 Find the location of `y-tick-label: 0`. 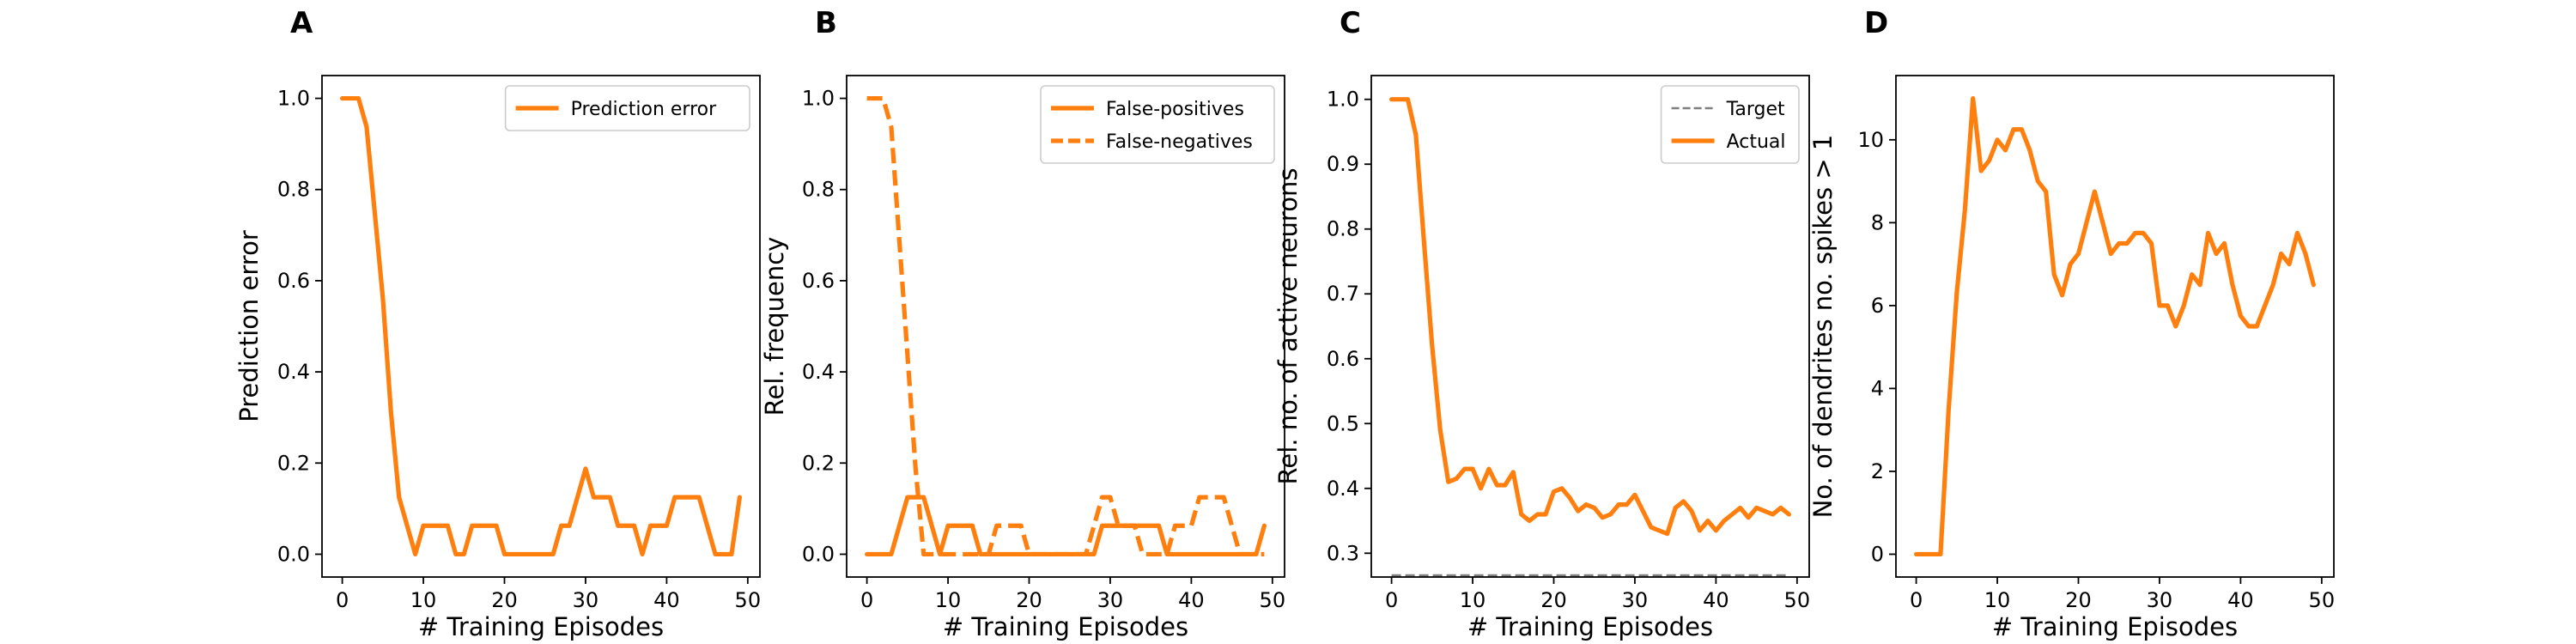

y-tick-label: 0 is located at coordinates (1878, 554).